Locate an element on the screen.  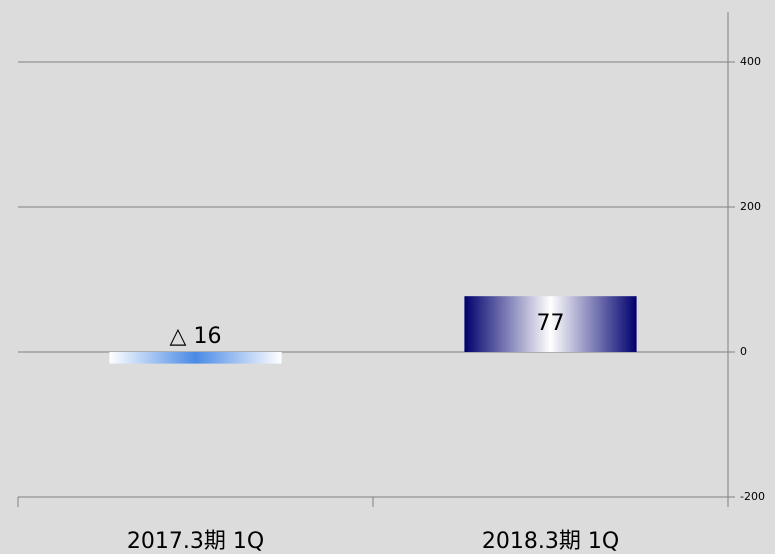
data-label: 77 is located at coordinates (551, 323).